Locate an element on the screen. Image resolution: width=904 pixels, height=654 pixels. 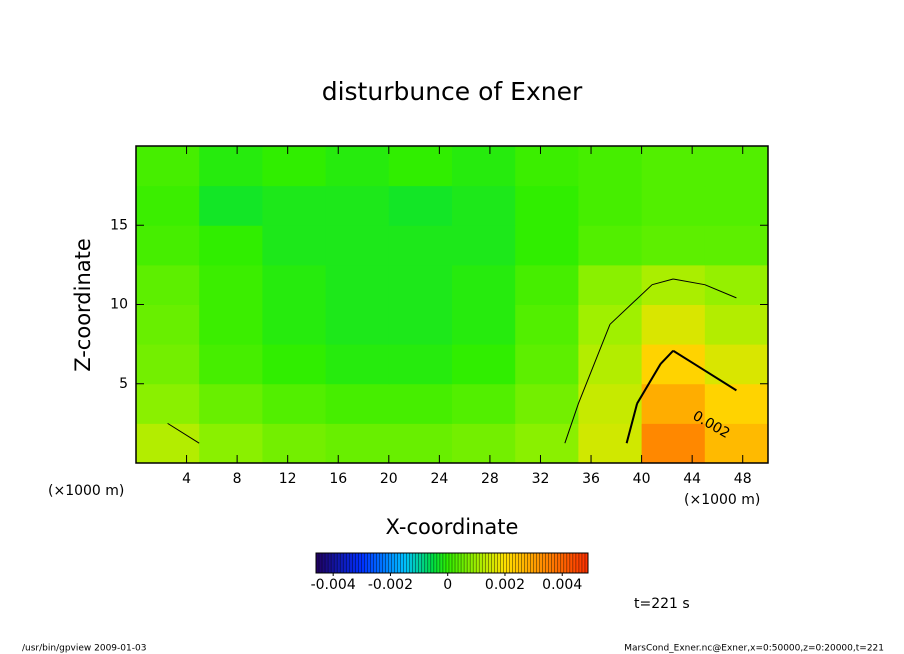
colorbar-frame is located at coordinates (452, 563).